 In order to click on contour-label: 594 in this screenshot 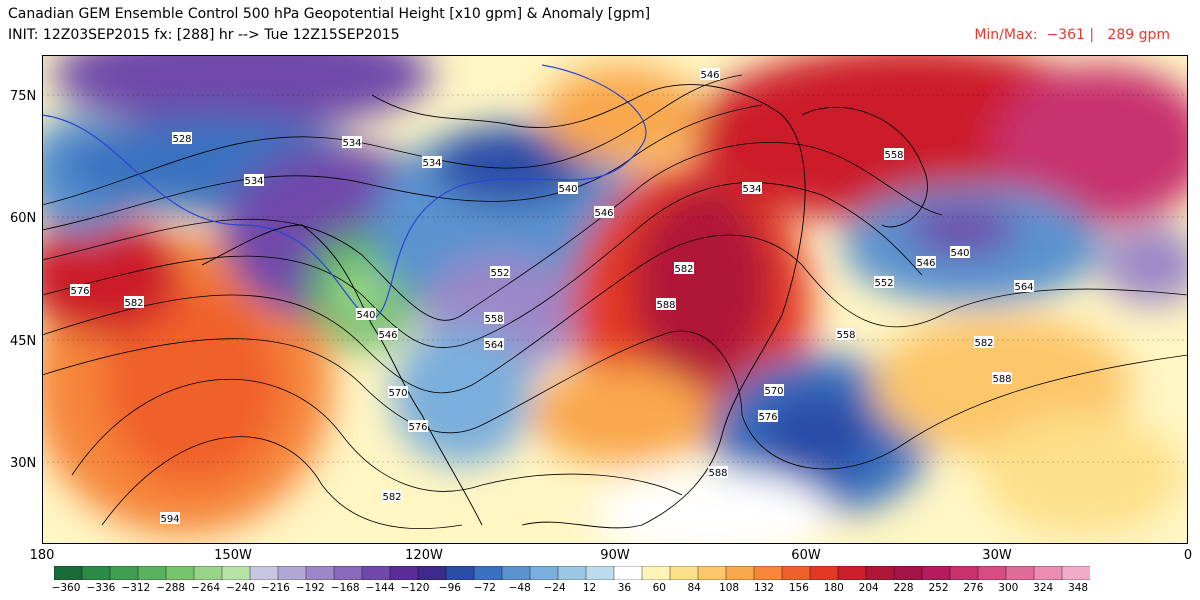, I will do `click(170, 518)`.